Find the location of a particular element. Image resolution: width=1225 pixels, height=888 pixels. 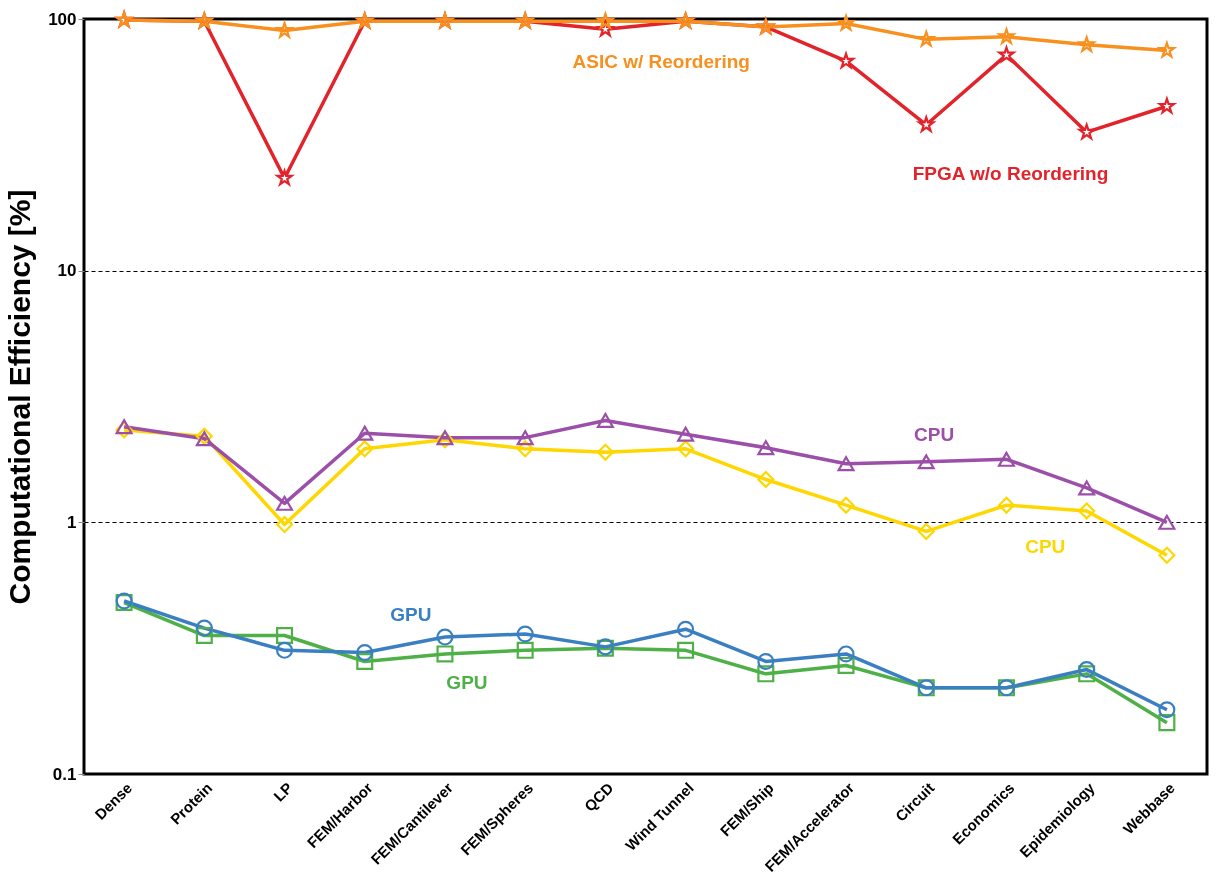

y-tick-label: 100 is located at coordinates (62, 19).